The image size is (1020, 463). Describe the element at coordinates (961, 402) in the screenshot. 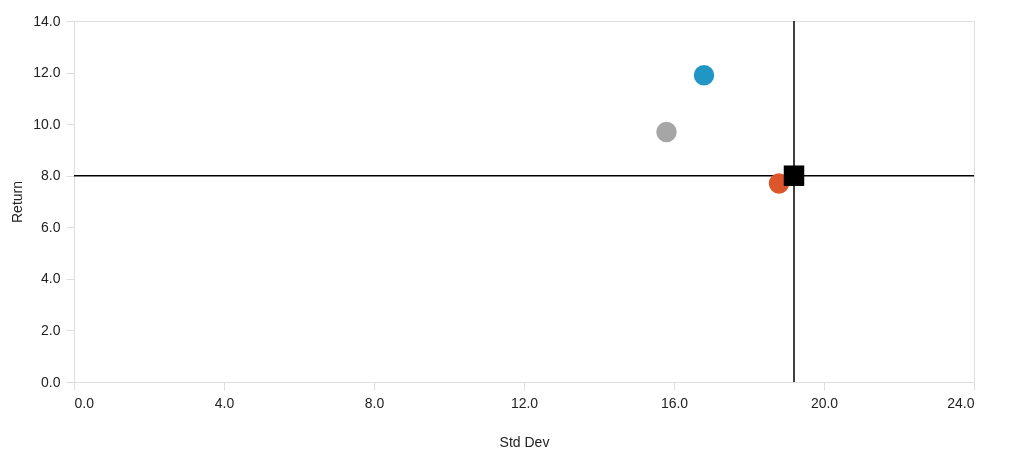

I see `x-tick-label: 24.0` at that location.